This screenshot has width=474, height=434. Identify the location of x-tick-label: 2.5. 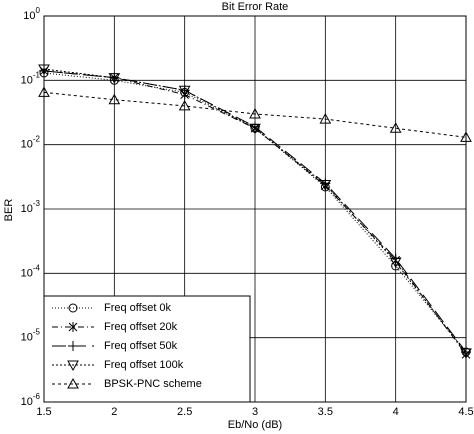
(184, 412).